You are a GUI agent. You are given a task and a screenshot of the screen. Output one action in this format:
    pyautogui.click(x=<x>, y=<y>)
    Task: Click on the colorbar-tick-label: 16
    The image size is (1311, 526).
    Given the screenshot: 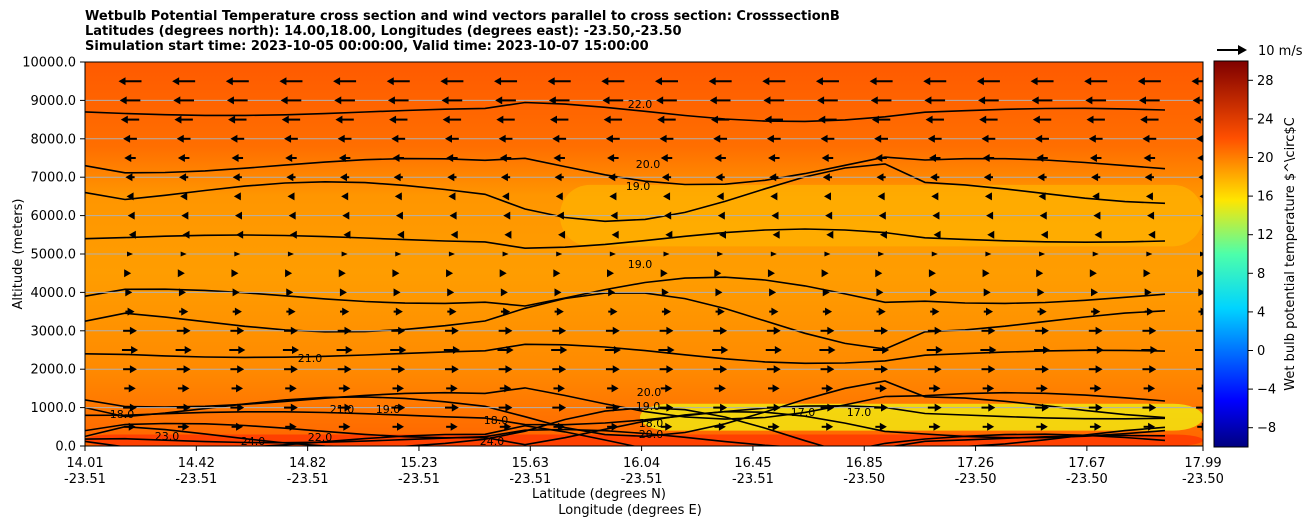 What is the action you would take?
    pyautogui.click(x=1265, y=197)
    